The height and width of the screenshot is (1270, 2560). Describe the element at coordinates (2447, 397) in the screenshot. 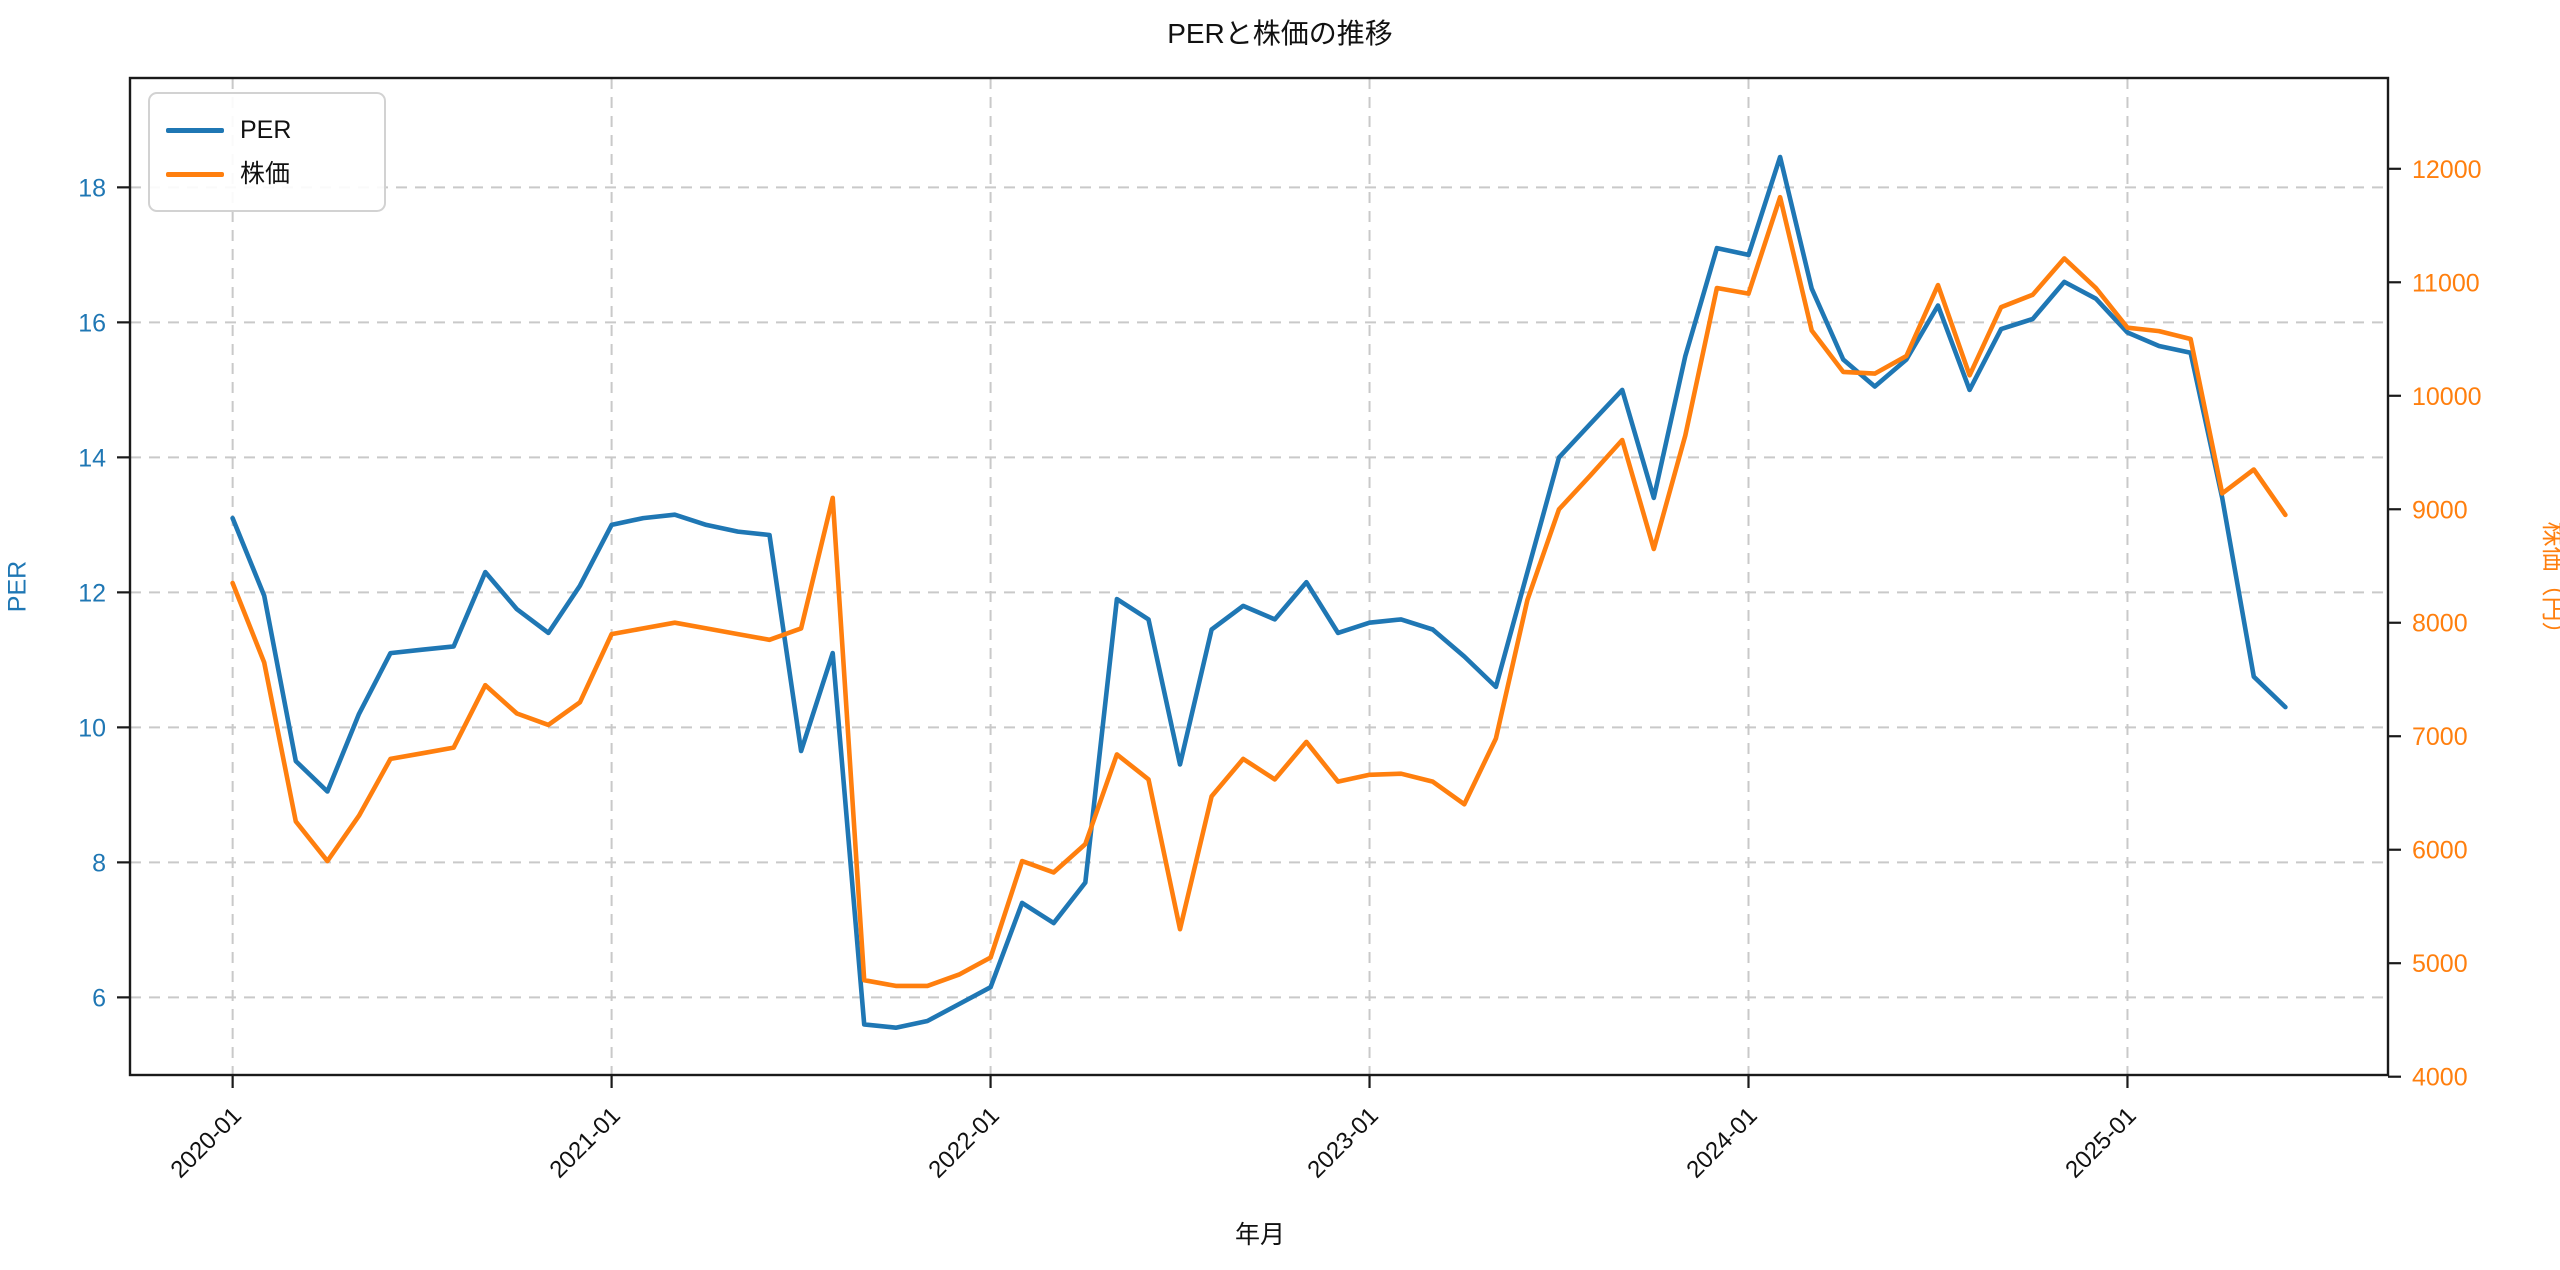

I see `svg-text: 10000` at that location.